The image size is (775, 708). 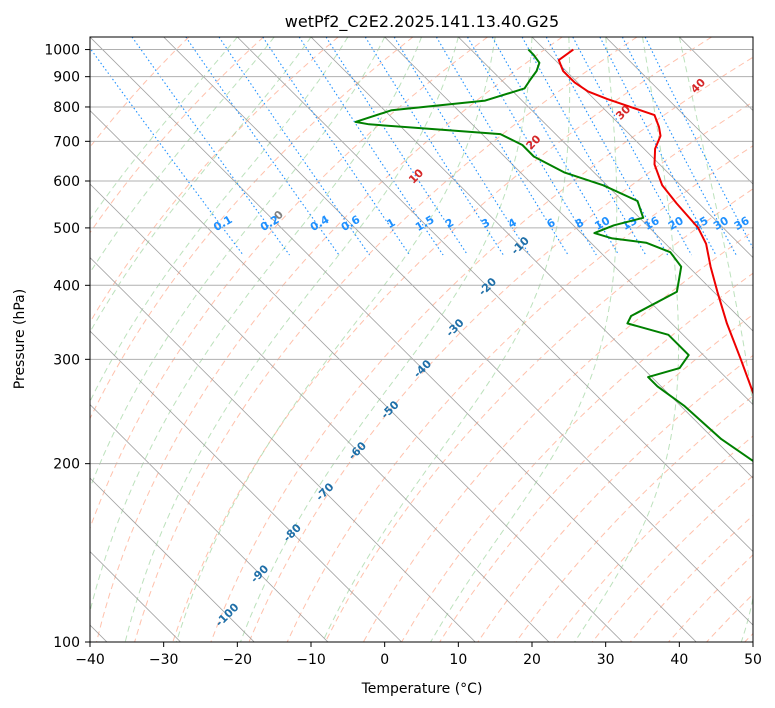 I want to click on y-tick-label: 800, so click(x=66, y=108).